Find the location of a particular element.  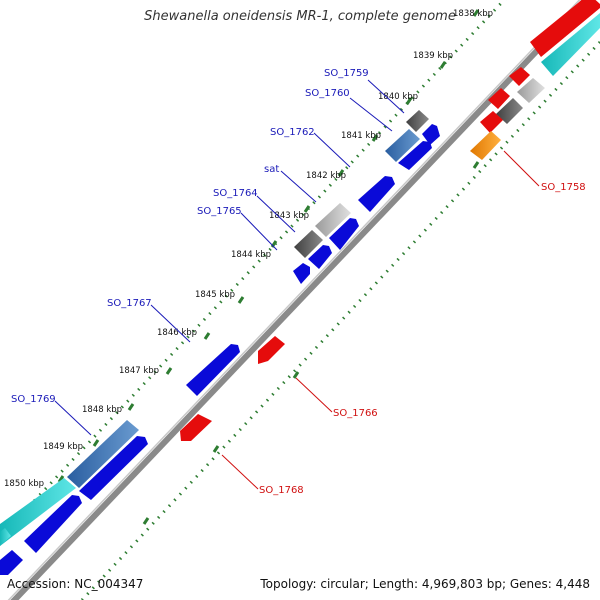

tick-label-1839: 1839 kbp is located at coordinates (433, 56).